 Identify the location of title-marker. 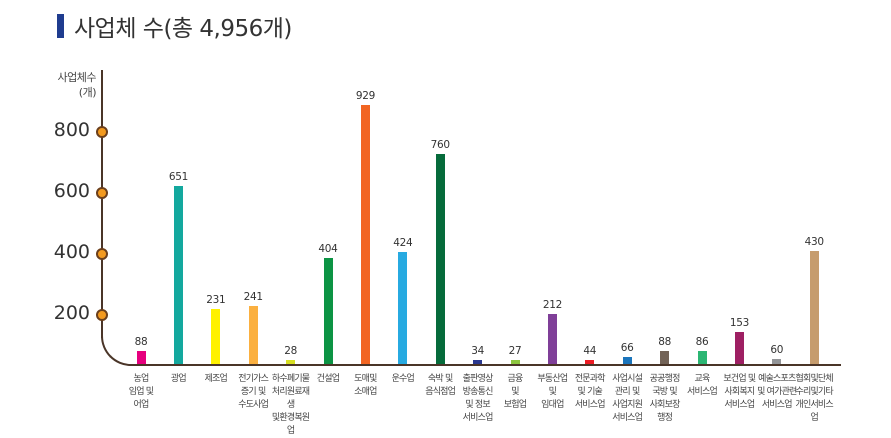
(60, 26).